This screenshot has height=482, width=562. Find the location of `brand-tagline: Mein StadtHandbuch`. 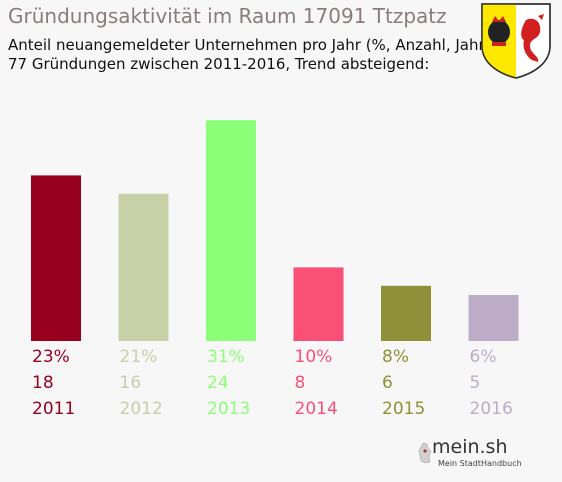

brand-tagline: Mein StadtHandbuch is located at coordinates (480, 463).